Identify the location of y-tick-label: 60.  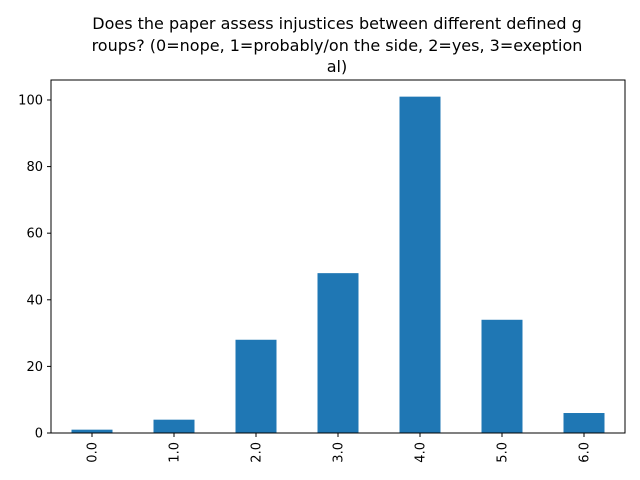
(34, 234).